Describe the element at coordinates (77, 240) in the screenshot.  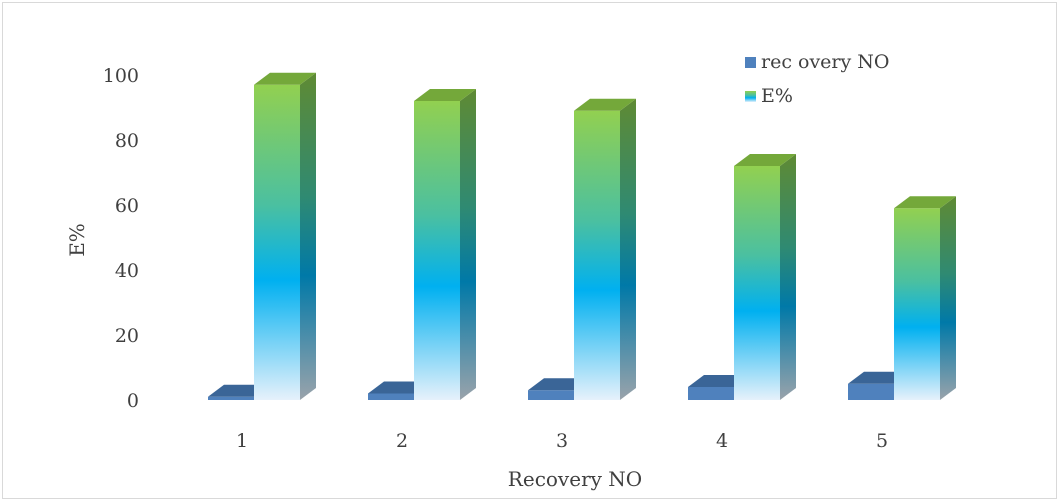
I see `y-axis-title: E%` at that location.